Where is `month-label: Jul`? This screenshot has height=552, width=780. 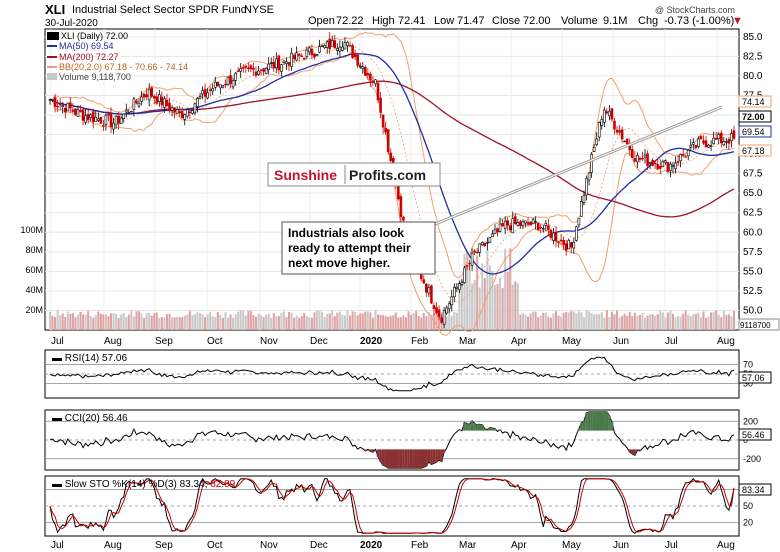 month-label: Jul is located at coordinates (671, 545).